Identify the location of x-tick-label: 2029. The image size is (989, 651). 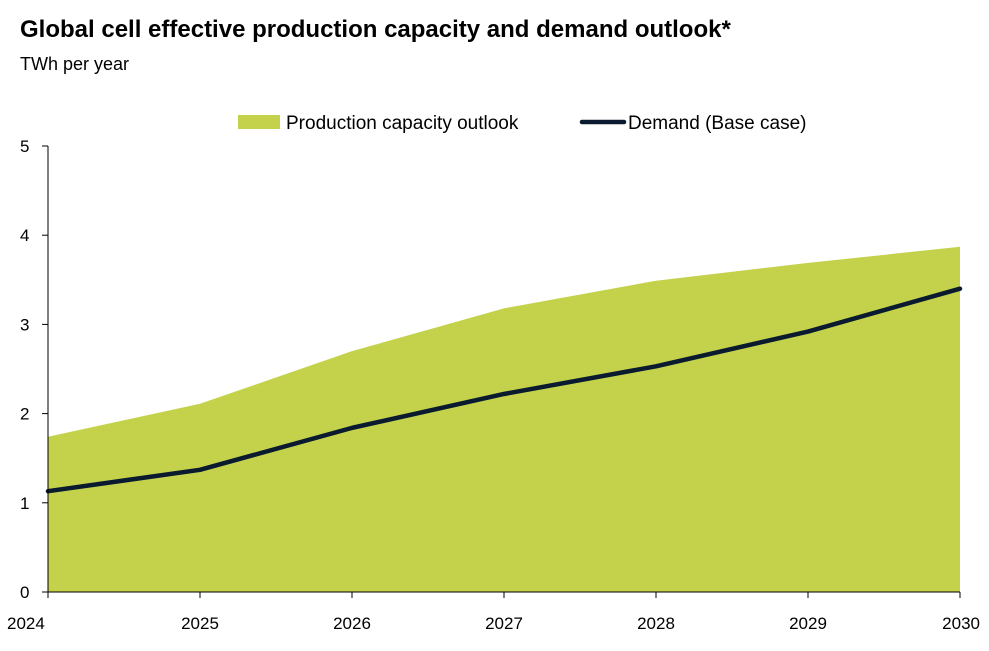
(808, 623).